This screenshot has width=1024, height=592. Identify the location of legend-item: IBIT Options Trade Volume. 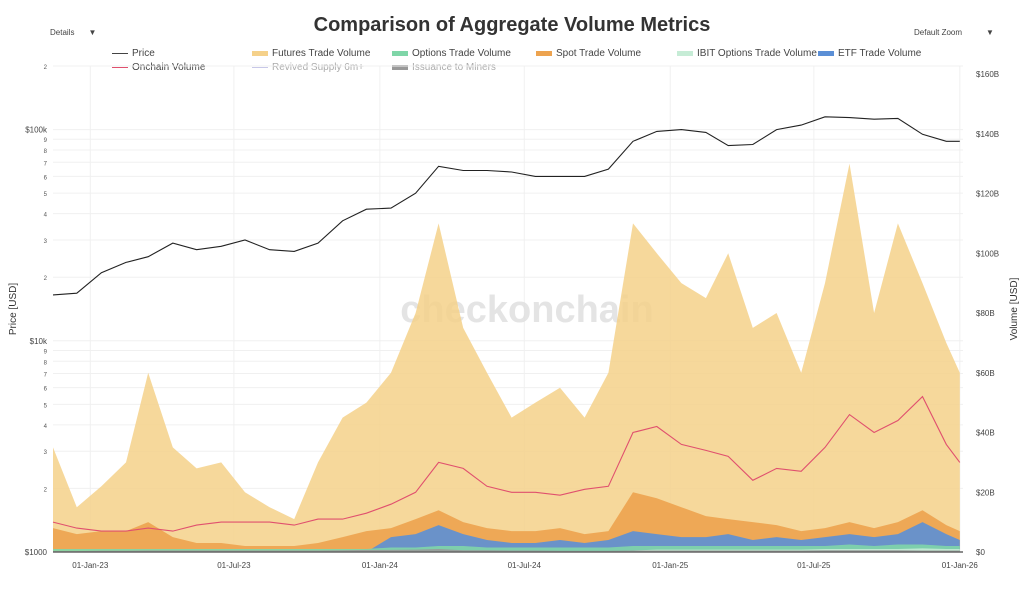
(747, 53).